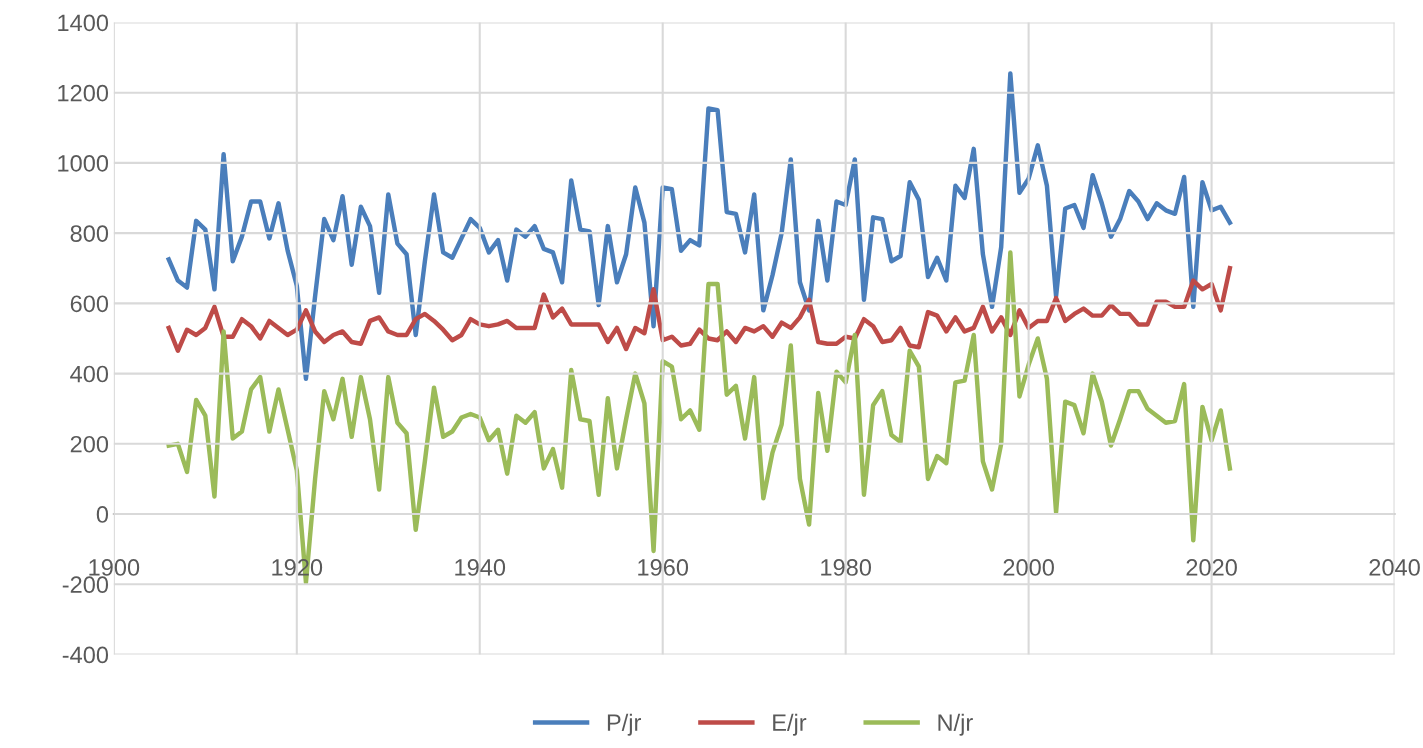 This screenshot has height=748, width=1423. What do you see at coordinates (663, 567) in the screenshot?
I see `x-tick-label: 1960` at bounding box center [663, 567].